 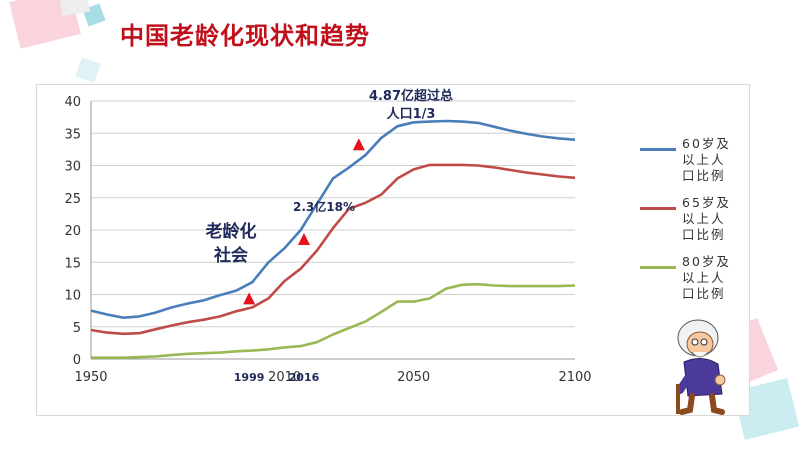 I want to click on elderly-man-illustration, so click(x=701, y=367).